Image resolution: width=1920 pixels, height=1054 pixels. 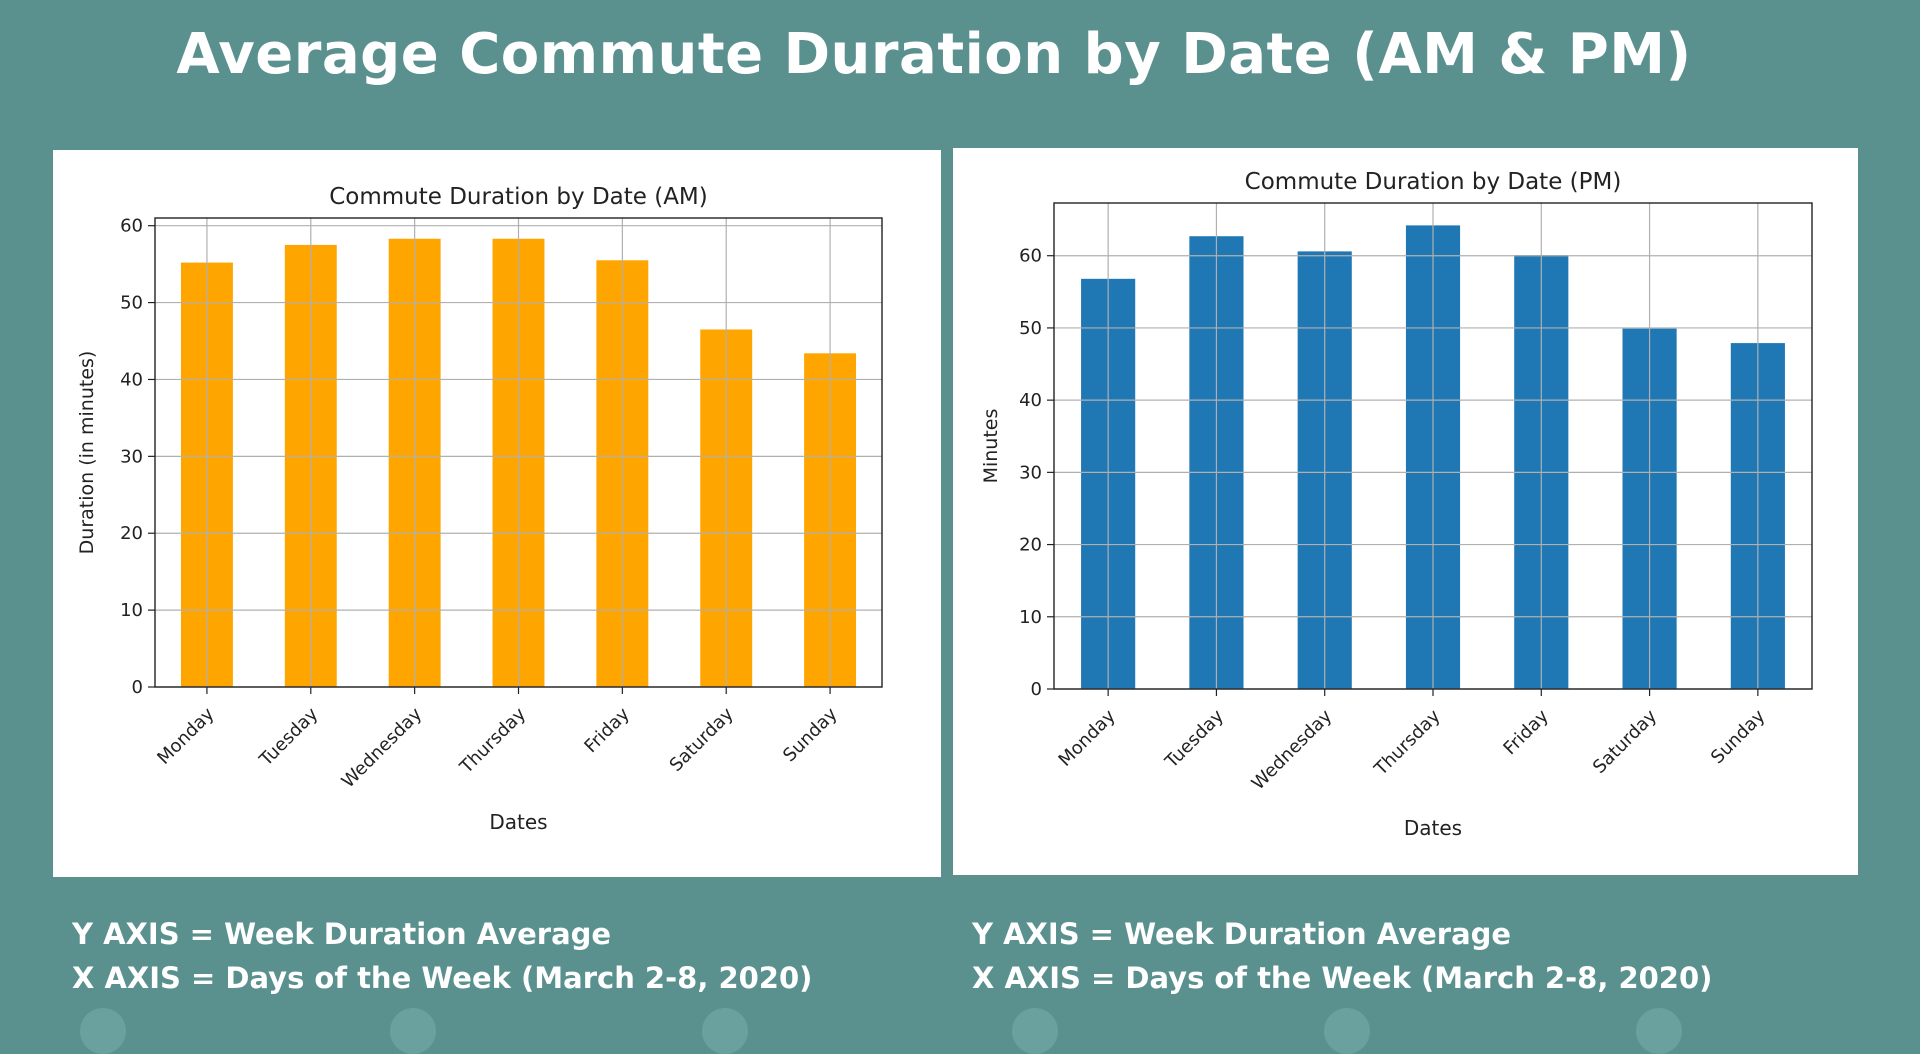 I want to click on am-y-tick-label: 60, so click(x=131, y=226).